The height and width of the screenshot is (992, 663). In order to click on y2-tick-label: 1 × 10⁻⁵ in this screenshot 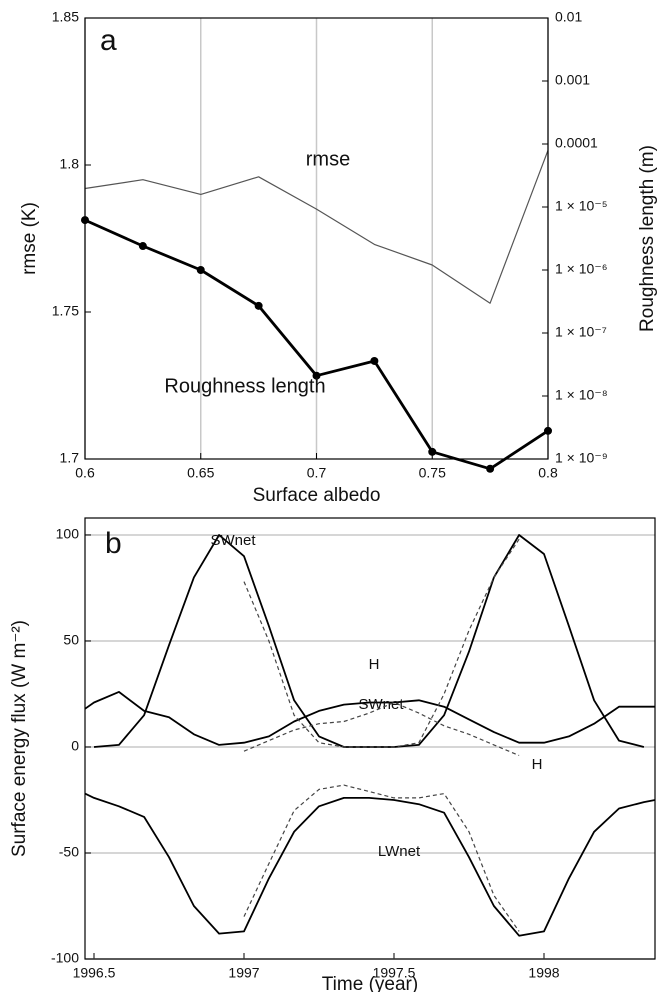, I will do `click(581, 206)`.